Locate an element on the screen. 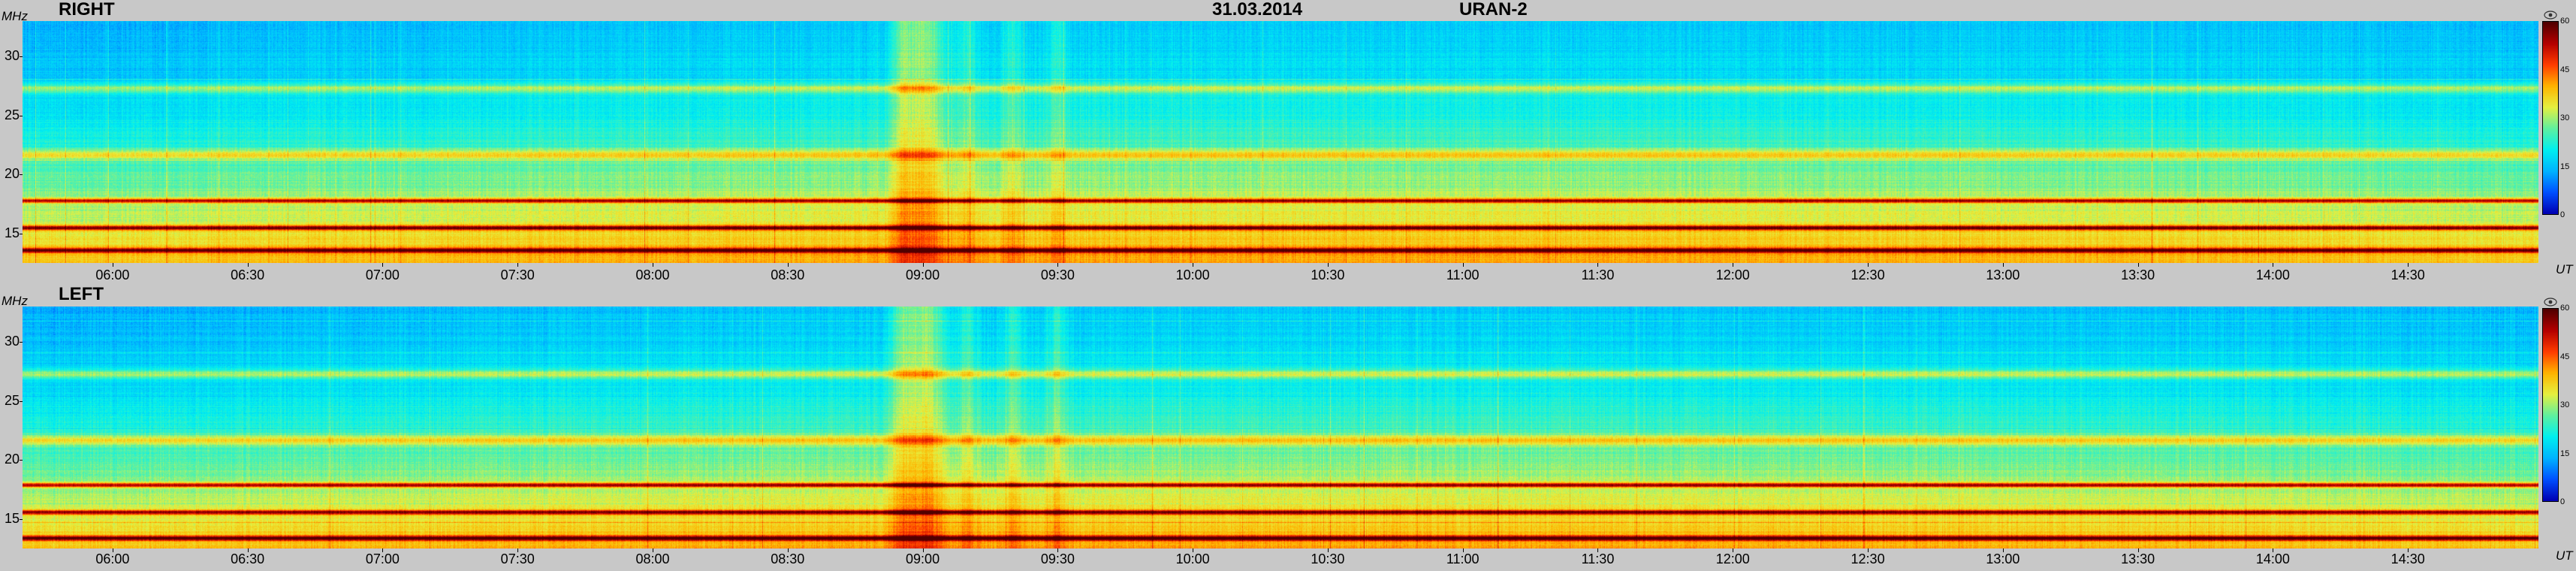 This screenshot has height=571, width=2576. colorbar-left is located at coordinates (2550, 405).